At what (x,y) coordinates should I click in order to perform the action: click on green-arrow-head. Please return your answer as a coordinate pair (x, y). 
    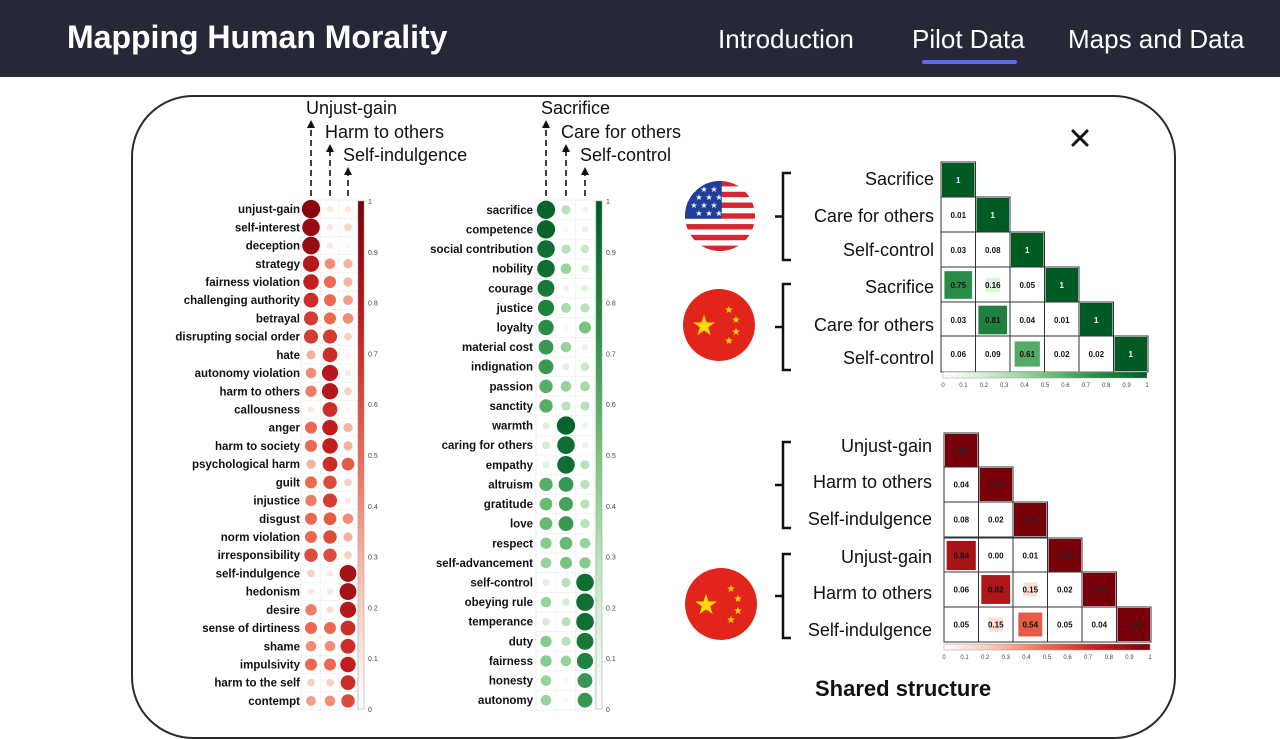
    Looking at the image, I should click on (585, 171).